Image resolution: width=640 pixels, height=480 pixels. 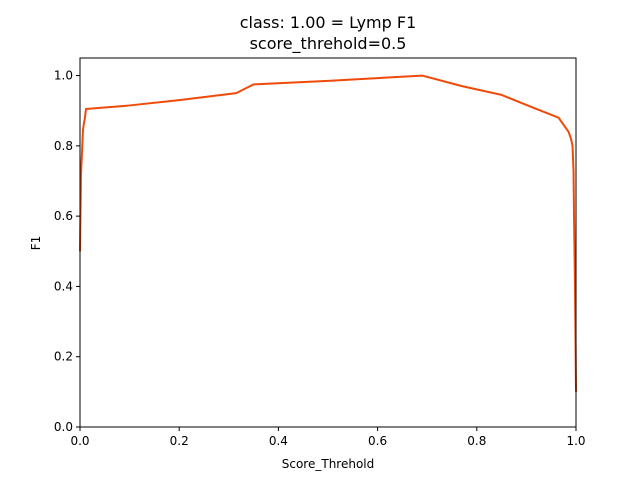 I want to click on y-tick-label: 0.2, so click(x=63, y=357).